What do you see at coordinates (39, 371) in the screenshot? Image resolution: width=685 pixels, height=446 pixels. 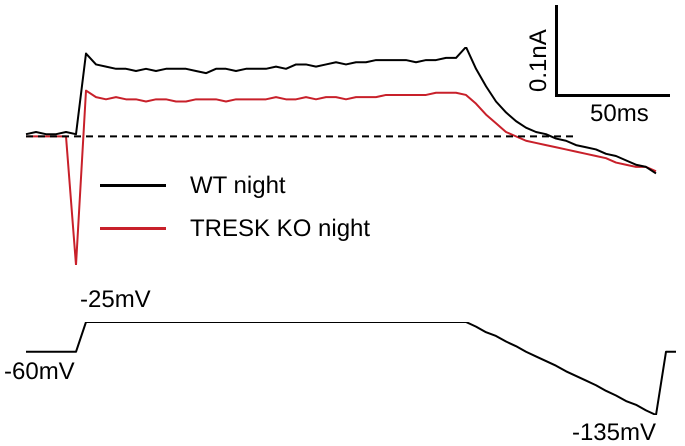 I see `annotation: -60mV` at bounding box center [39, 371].